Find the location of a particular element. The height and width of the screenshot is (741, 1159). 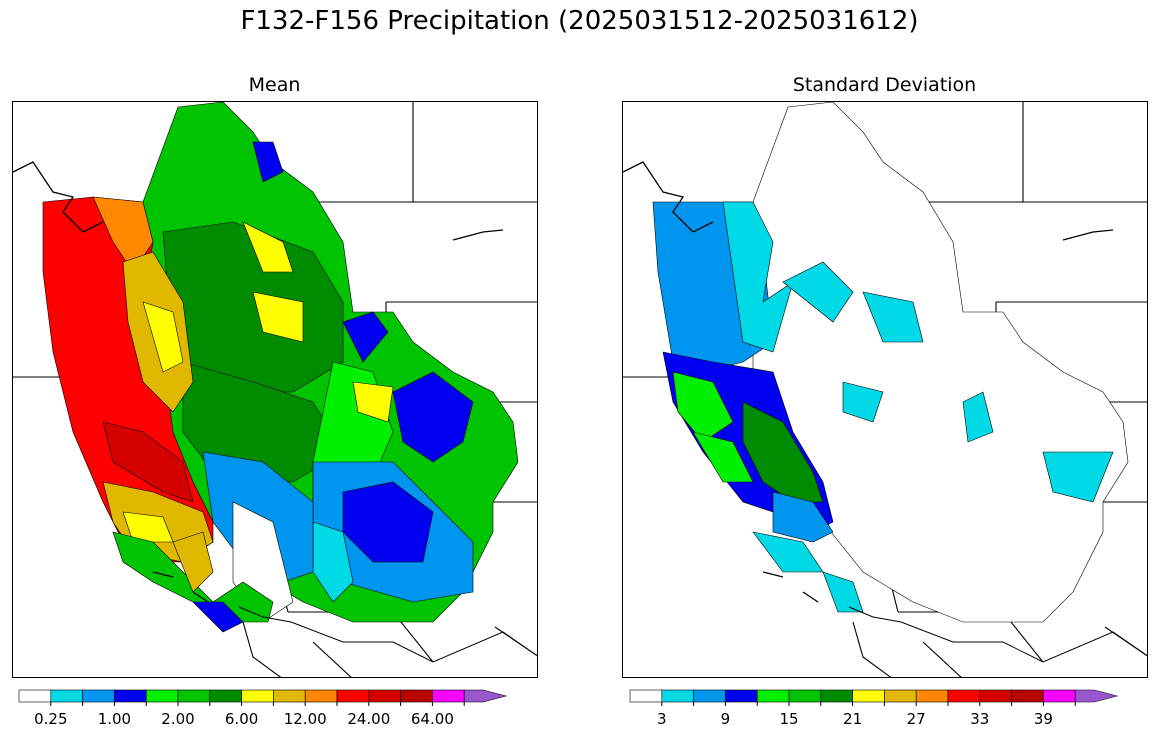

colorbar-tick-label: 2.00 is located at coordinates (178, 719).